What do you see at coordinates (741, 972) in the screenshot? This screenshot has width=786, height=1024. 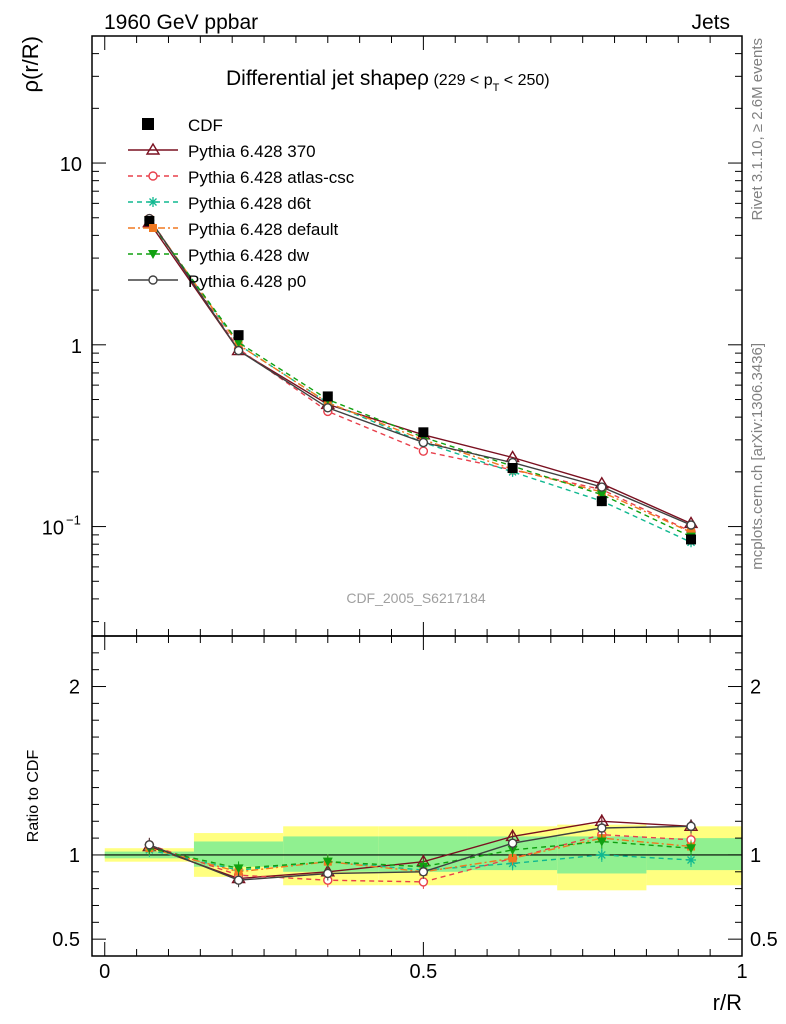 I see `x-tick-label: 1` at bounding box center [741, 972].